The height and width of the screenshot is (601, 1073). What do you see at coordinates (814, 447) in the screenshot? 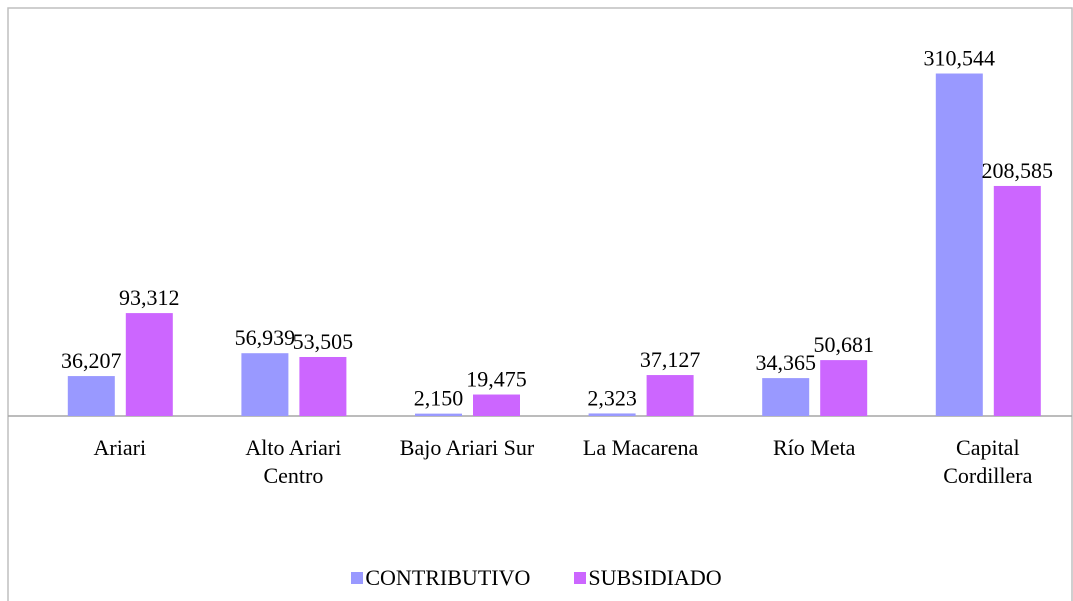
I see `x-tick-label: Río Meta` at bounding box center [814, 447].